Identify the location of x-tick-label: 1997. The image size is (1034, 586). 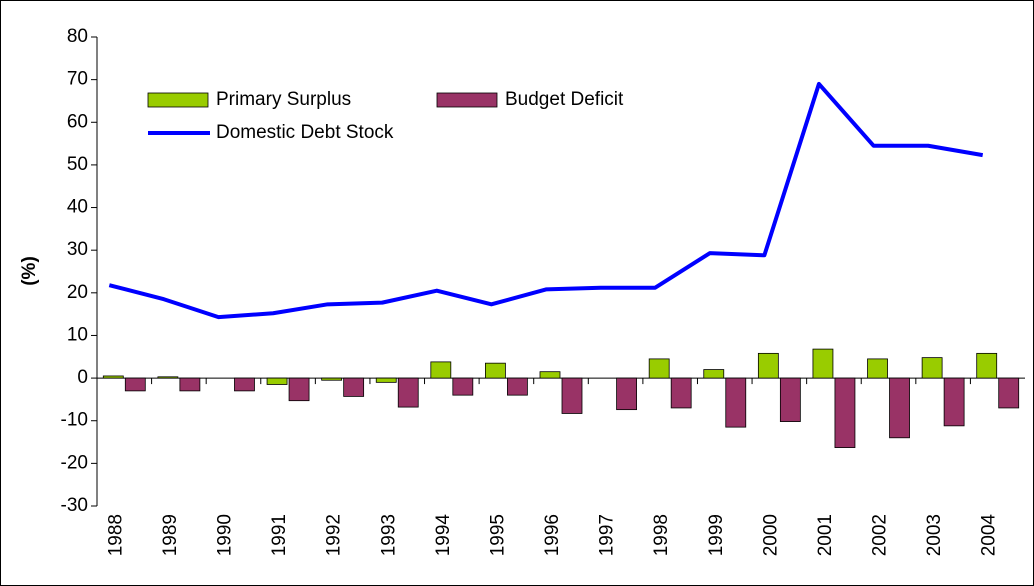
(607, 535).